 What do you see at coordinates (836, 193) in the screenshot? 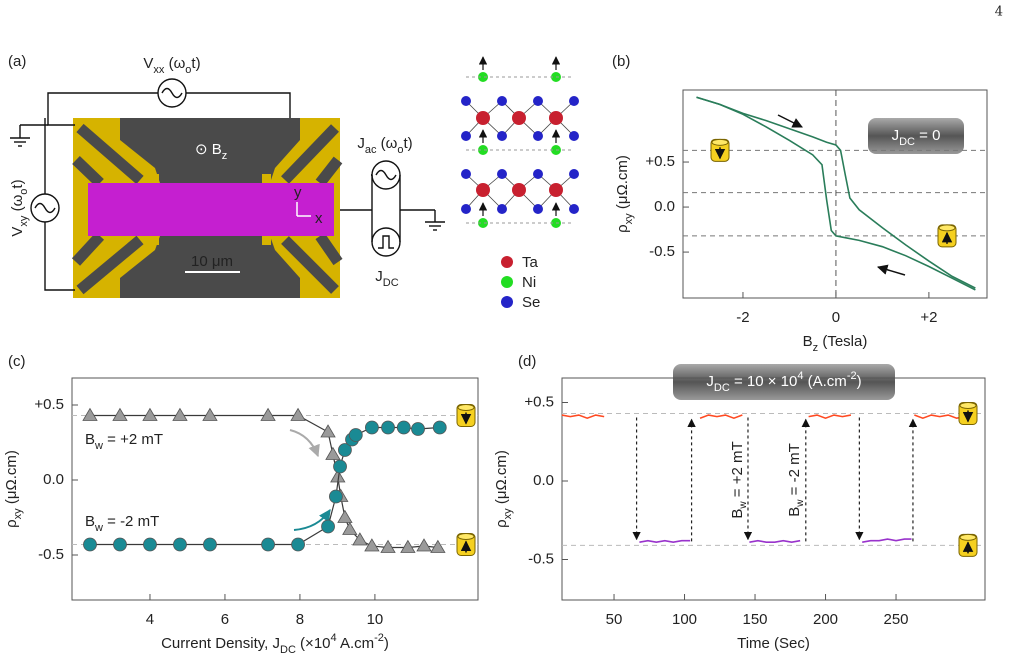
I see `data-line` at bounding box center [836, 193].